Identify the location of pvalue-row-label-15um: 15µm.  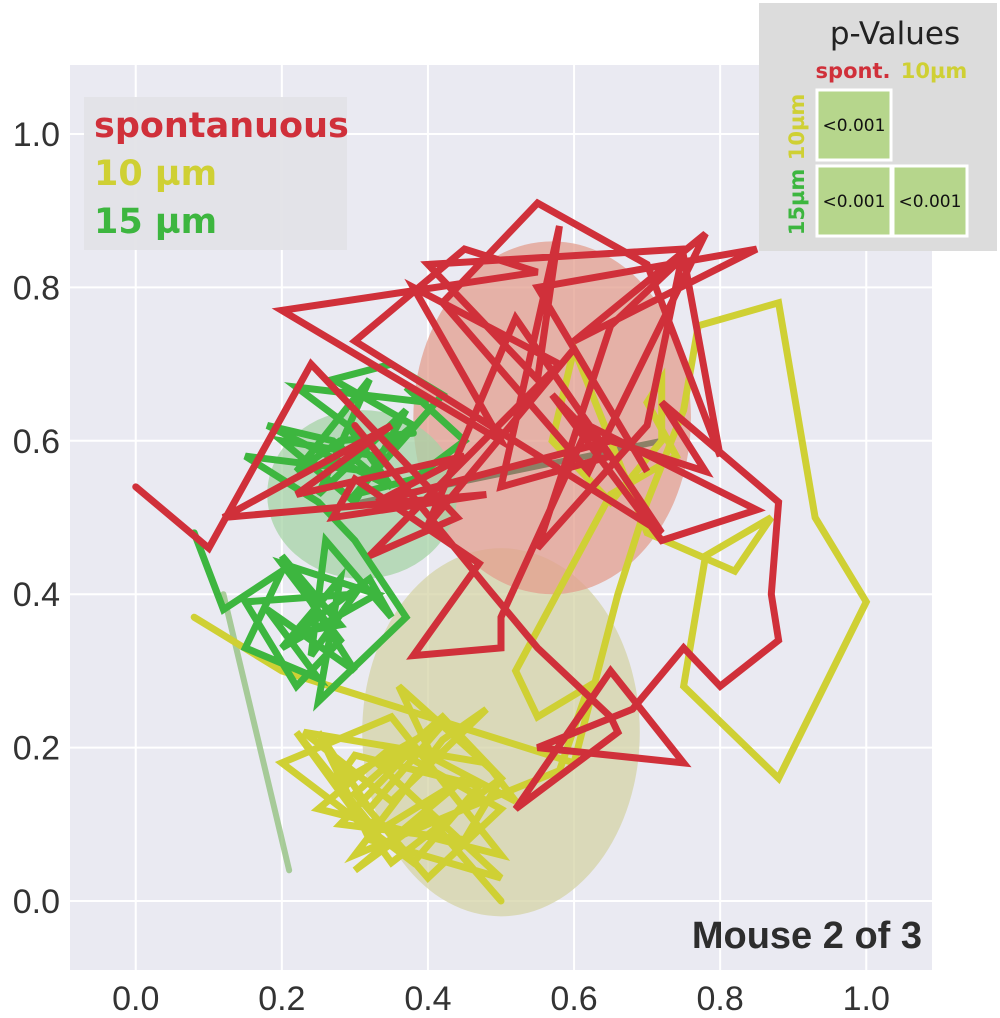
(797, 202).